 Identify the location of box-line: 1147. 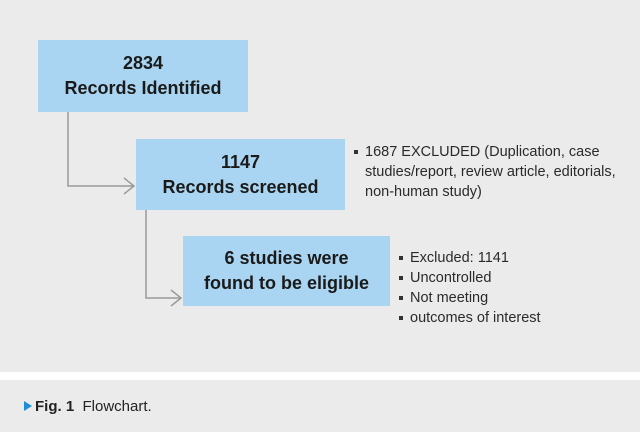
(240, 161).